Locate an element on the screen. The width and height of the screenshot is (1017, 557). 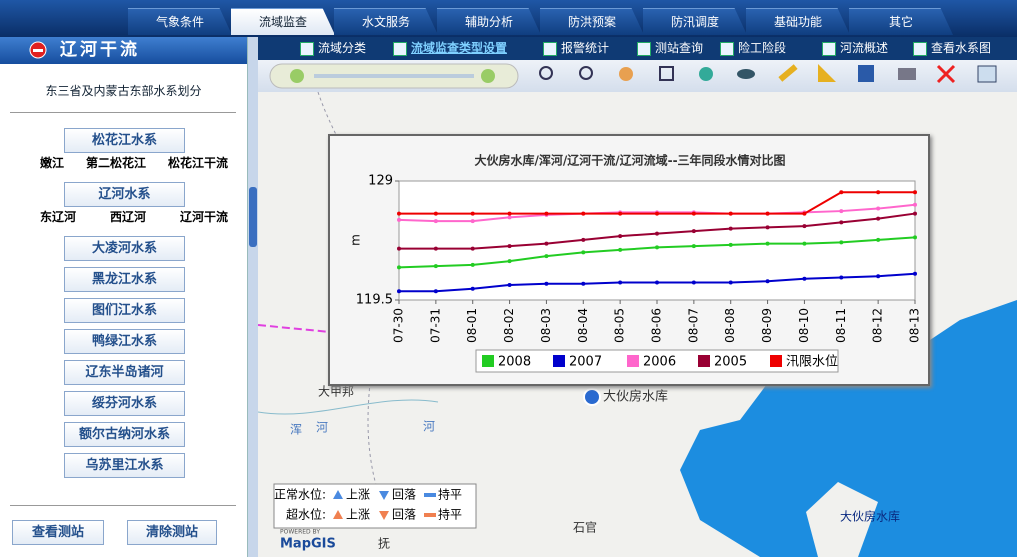
link-row: 嫩江 第二松花江 松花江干流 is located at coordinates (134, 162).